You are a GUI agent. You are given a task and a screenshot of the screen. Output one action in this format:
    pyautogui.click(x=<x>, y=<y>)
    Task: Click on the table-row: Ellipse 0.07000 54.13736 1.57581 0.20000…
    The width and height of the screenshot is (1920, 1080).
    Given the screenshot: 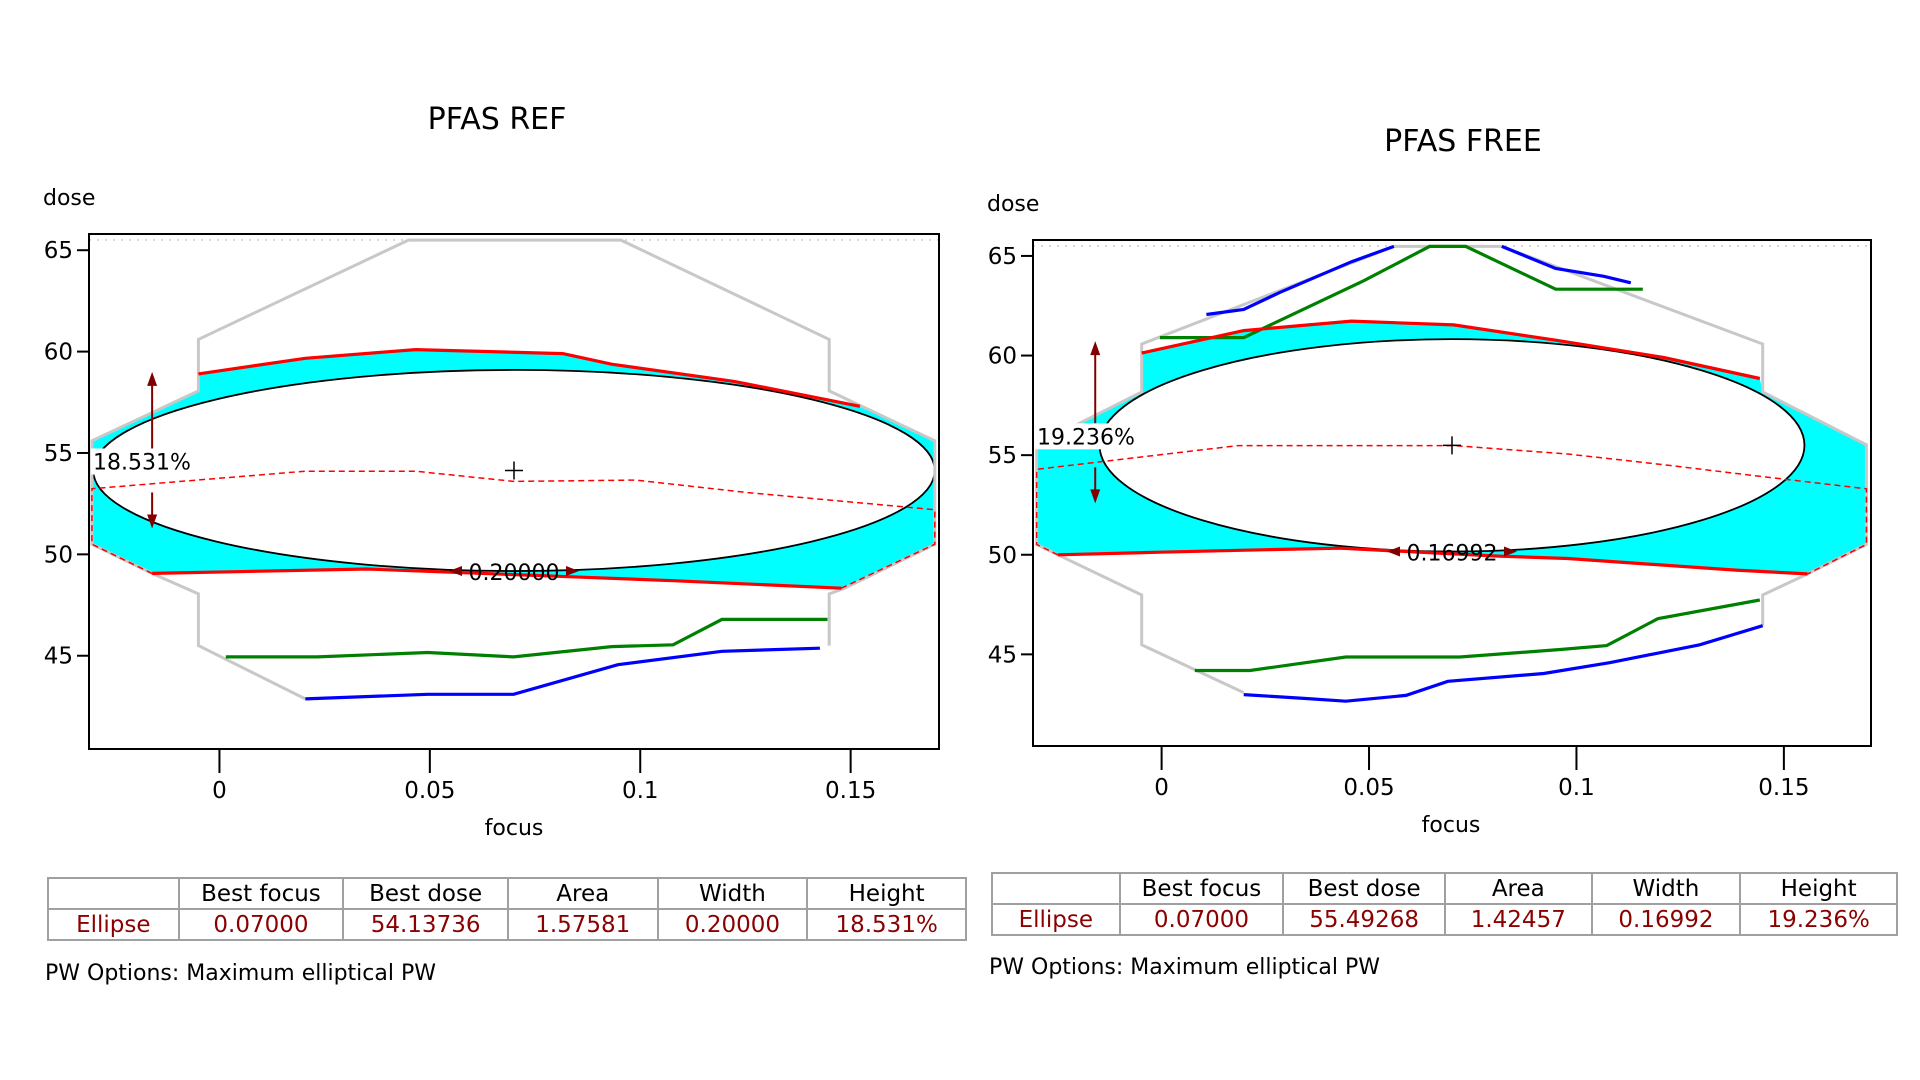 What is the action you would take?
    pyautogui.click(x=507, y=924)
    